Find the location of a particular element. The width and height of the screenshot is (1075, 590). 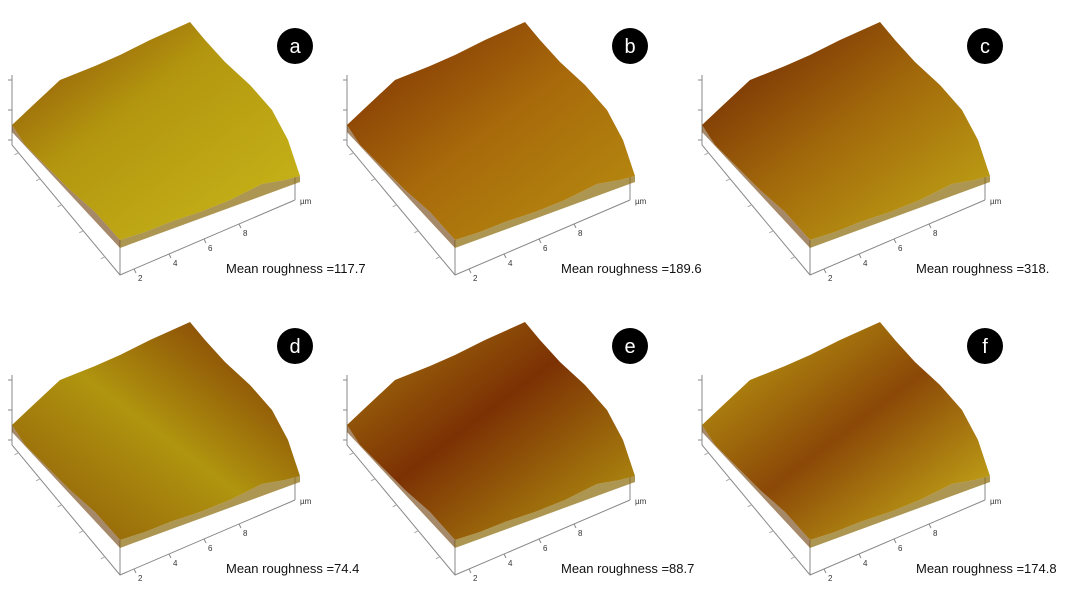

panel-label: d is located at coordinates (294, 347).